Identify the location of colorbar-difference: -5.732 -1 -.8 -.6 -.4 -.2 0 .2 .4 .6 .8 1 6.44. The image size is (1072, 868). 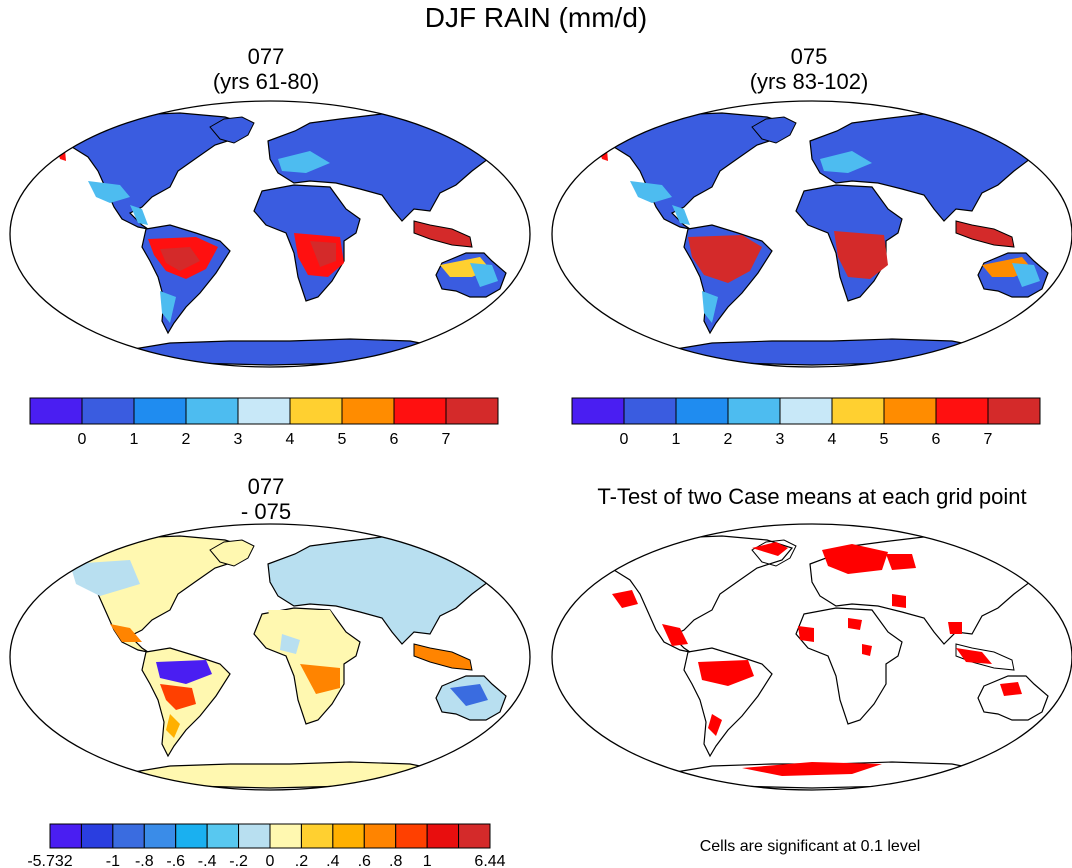
(266, 845).